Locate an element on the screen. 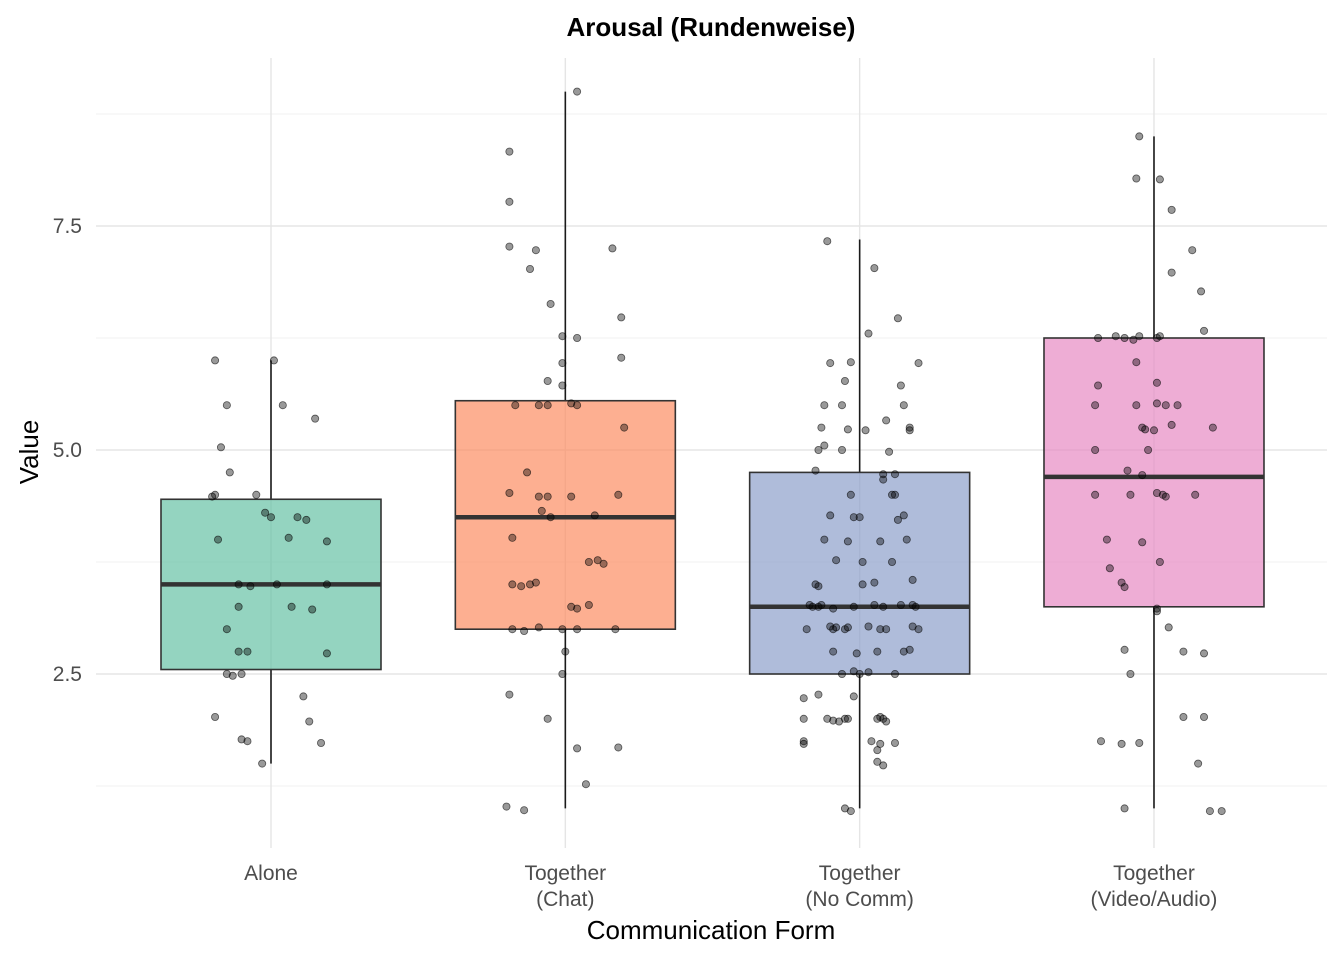  y-tick-label: 2.5 is located at coordinates (67, 674).